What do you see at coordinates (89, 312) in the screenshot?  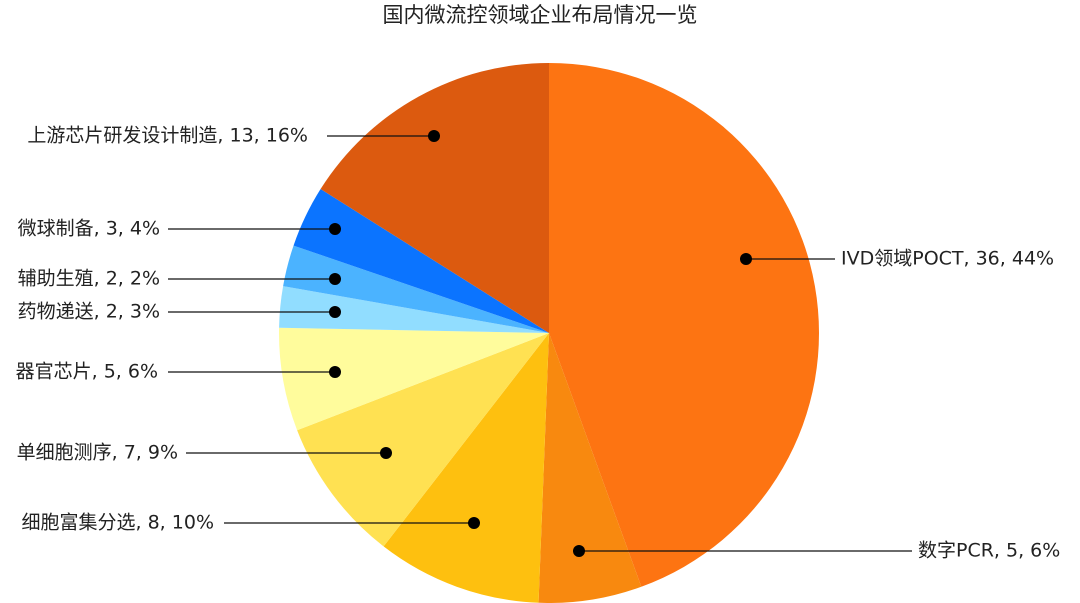 I see `data-label: 药物递送, 2, 3%` at bounding box center [89, 312].